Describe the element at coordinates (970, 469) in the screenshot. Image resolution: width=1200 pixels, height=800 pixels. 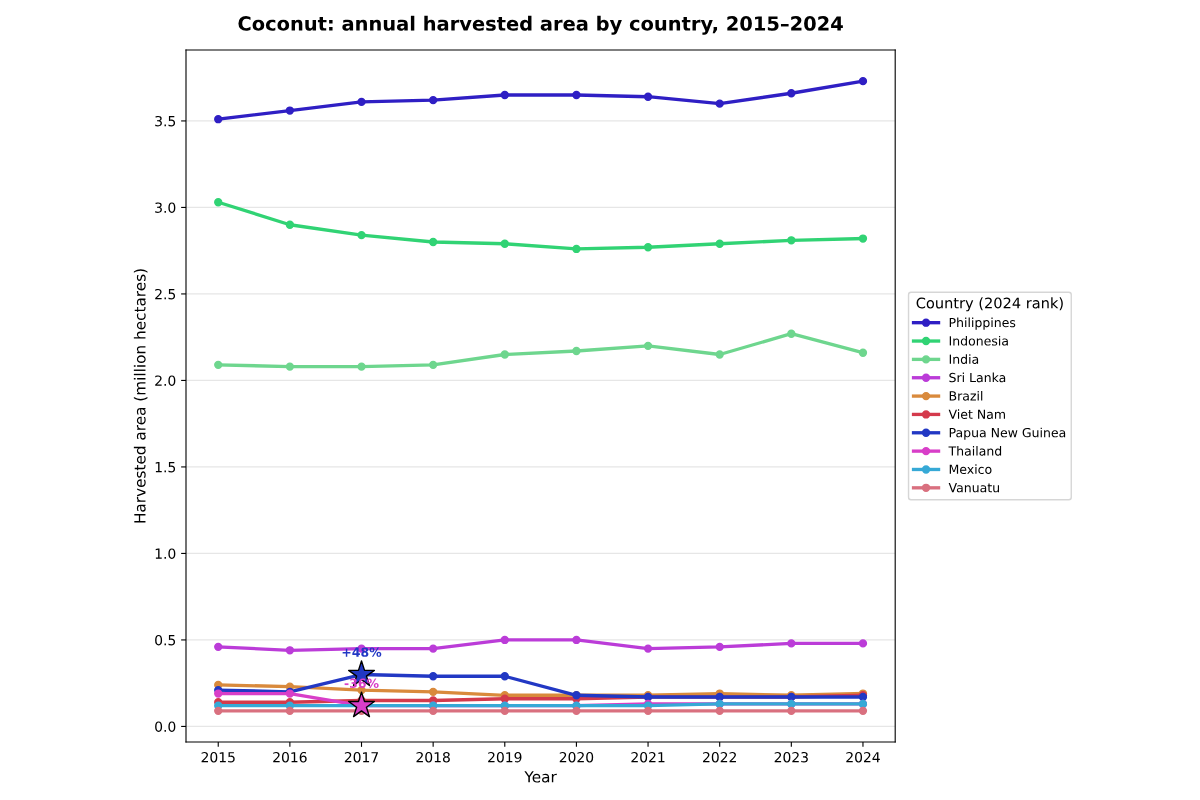
I see `legend-label: Mexico` at that location.